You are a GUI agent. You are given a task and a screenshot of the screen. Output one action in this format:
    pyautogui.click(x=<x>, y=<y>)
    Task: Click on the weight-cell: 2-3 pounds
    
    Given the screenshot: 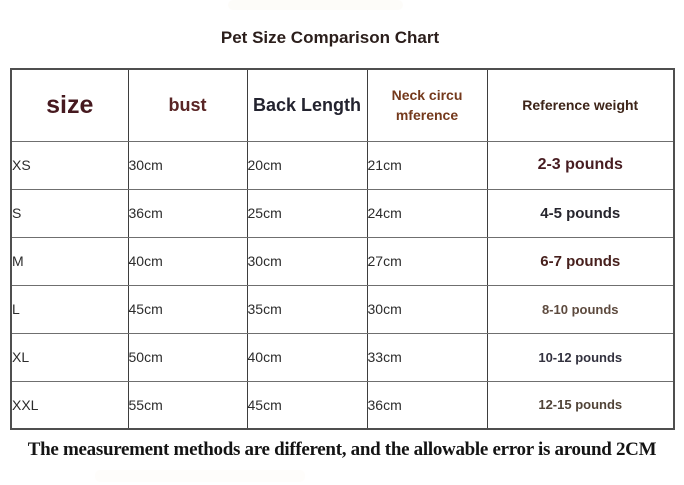 What is the action you would take?
    pyautogui.click(x=580, y=165)
    